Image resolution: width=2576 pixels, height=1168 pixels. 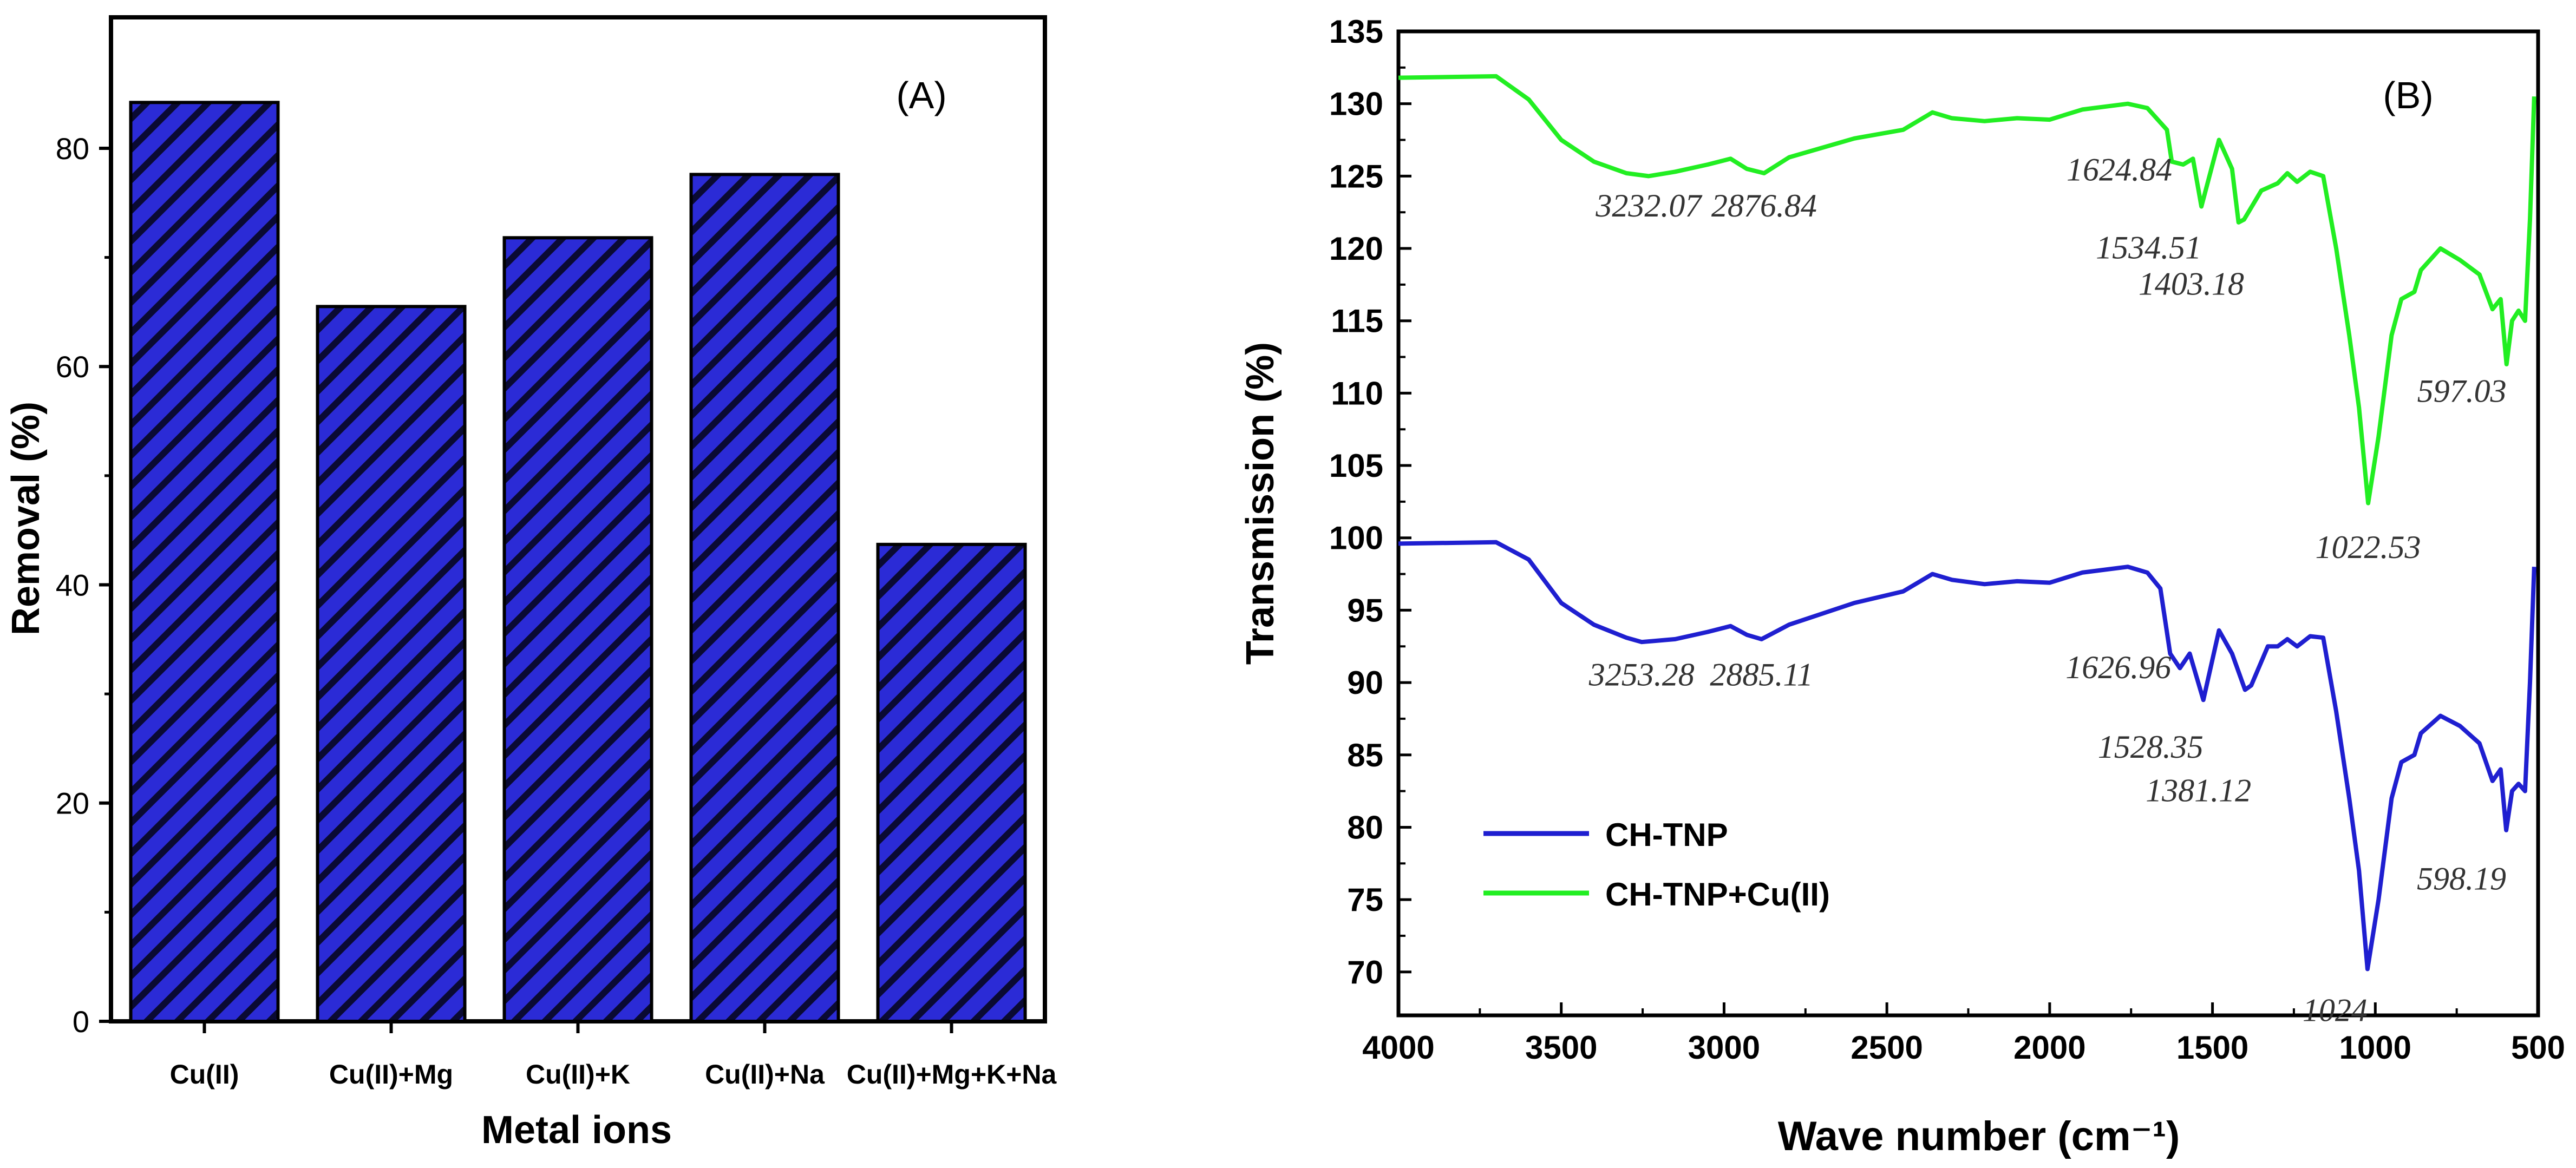 What do you see at coordinates (1365, 755) in the screenshot?
I see `y-tick-label: 85` at bounding box center [1365, 755].